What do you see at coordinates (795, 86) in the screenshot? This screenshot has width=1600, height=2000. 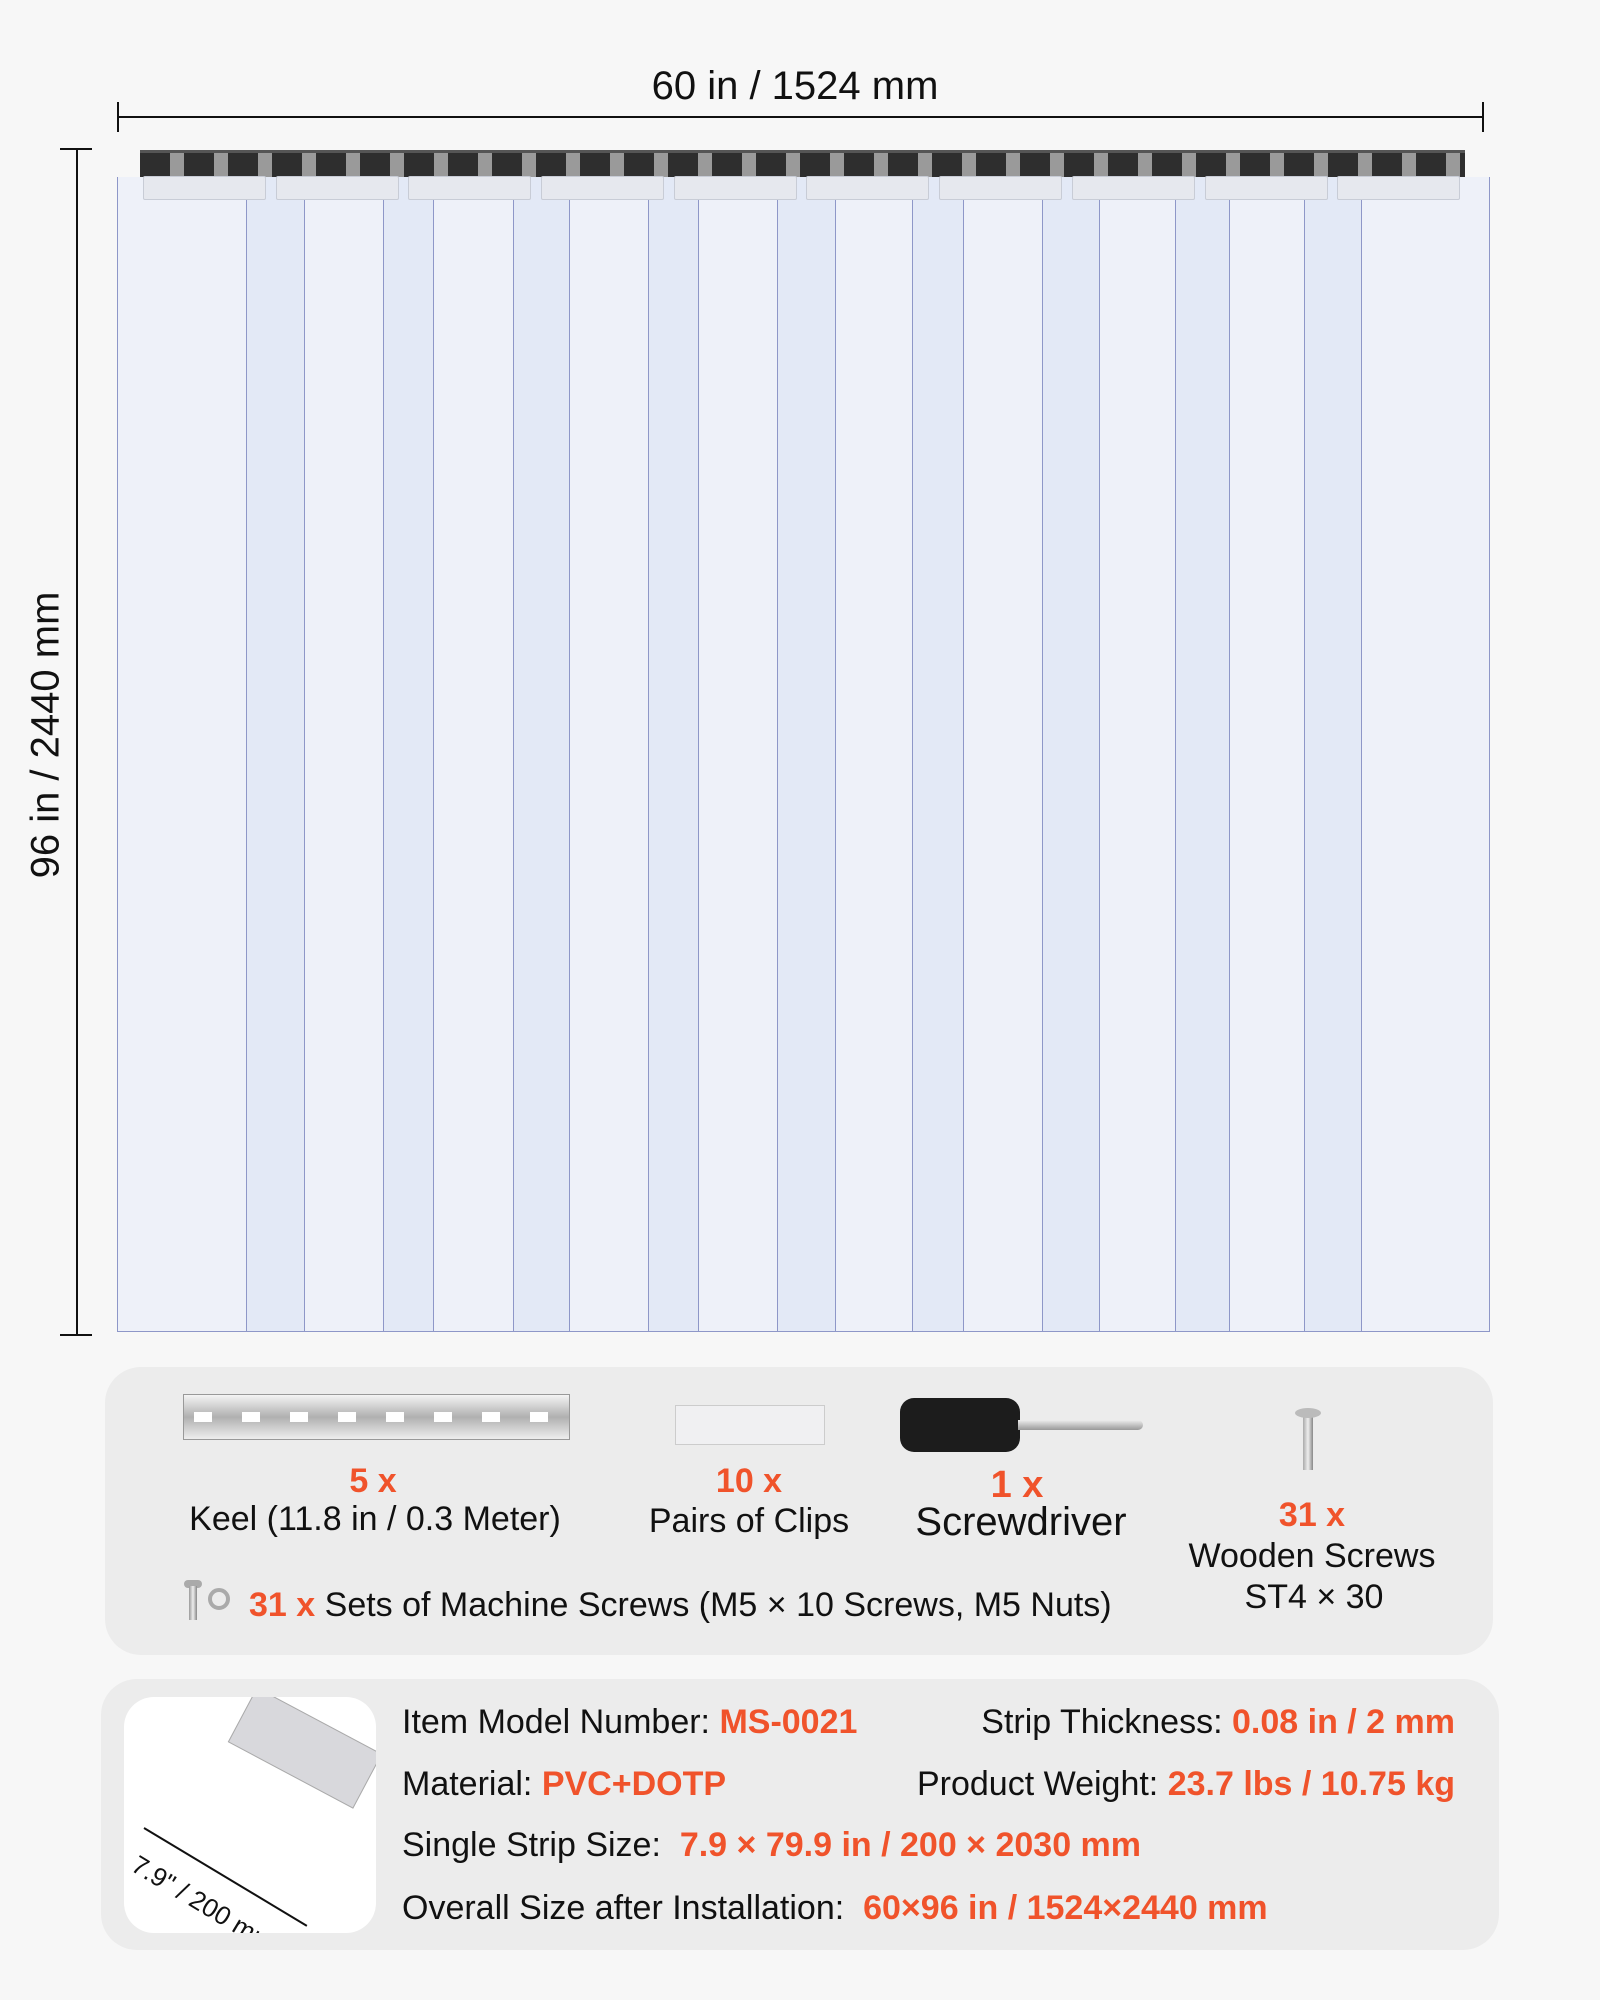 I see `width-dimension-label: 60 in / 1524 mm` at bounding box center [795, 86].